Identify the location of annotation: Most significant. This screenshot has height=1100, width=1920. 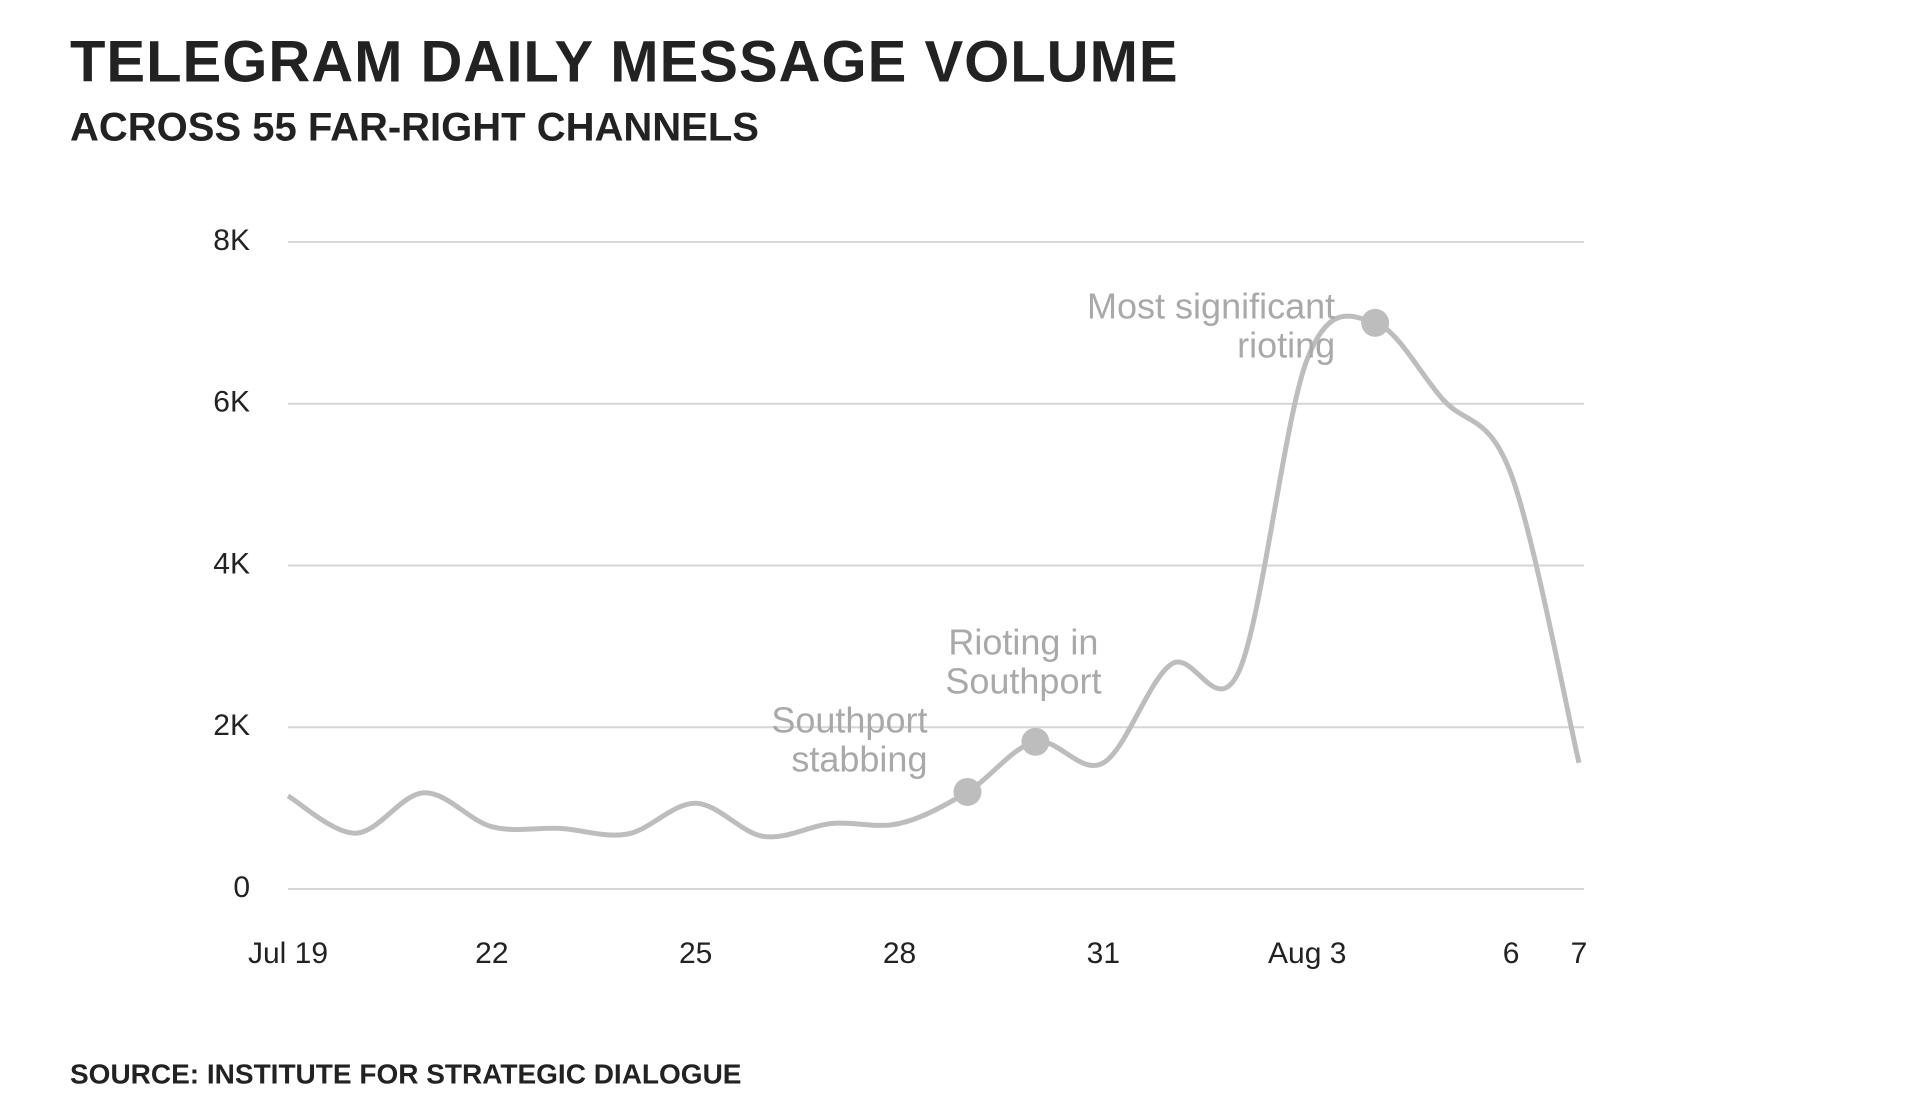
(1211, 305).